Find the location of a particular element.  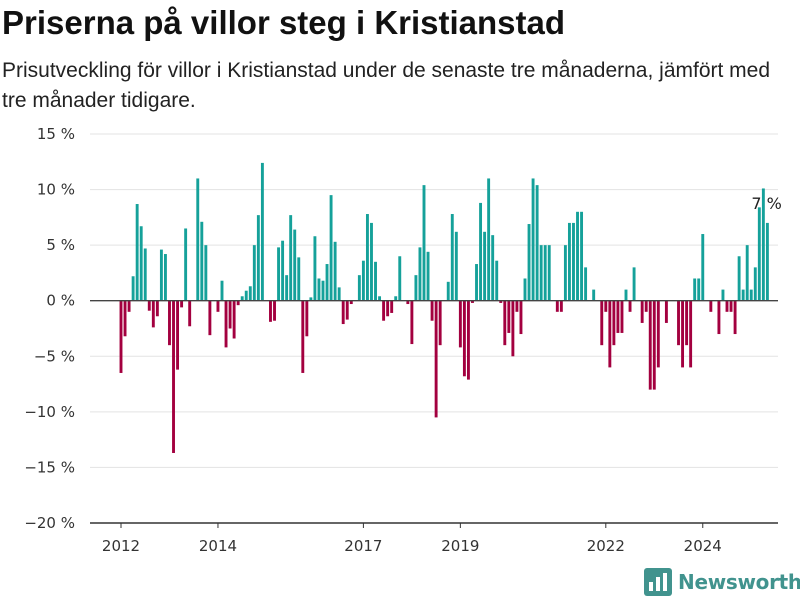

y-tick-label: −20 % is located at coordinates (49, 523).